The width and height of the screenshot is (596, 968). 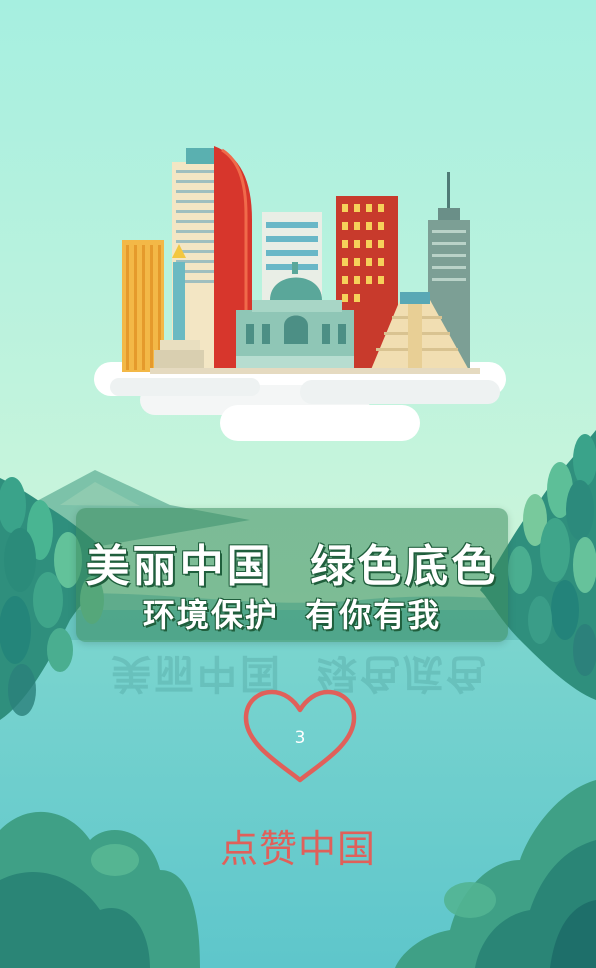 What do you see at coordinates (538, 565) in the screenshot?
I see `right-forest` at bounding box center [538, 565].